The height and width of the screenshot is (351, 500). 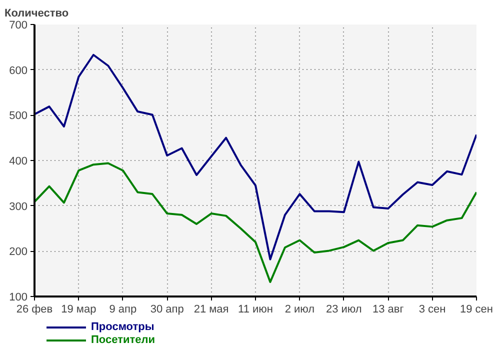 What do you see at coordinates (18, 70) in the screenshot?
I see `y-tick-label: 600` at bounding box center [18, 70].